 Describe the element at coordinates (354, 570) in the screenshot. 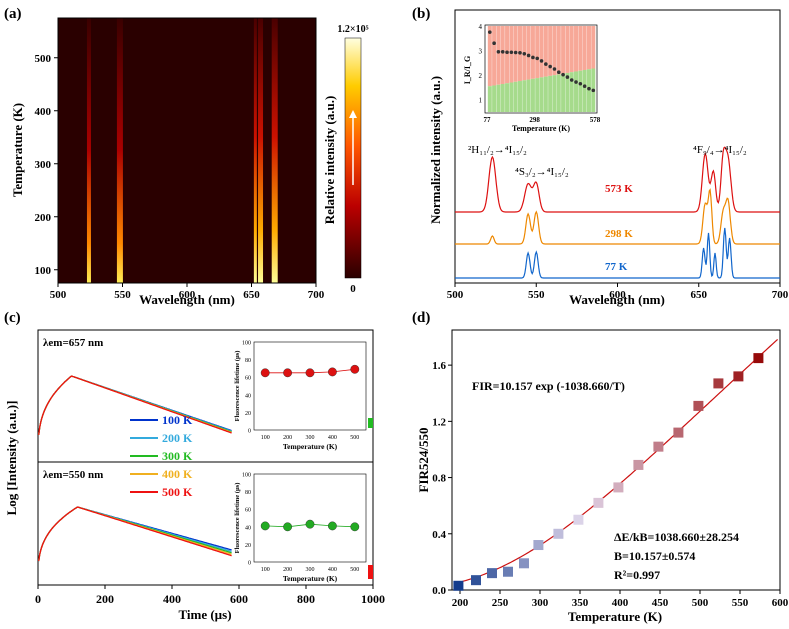

I see `c-inset-xtick-label: 500` at that location.